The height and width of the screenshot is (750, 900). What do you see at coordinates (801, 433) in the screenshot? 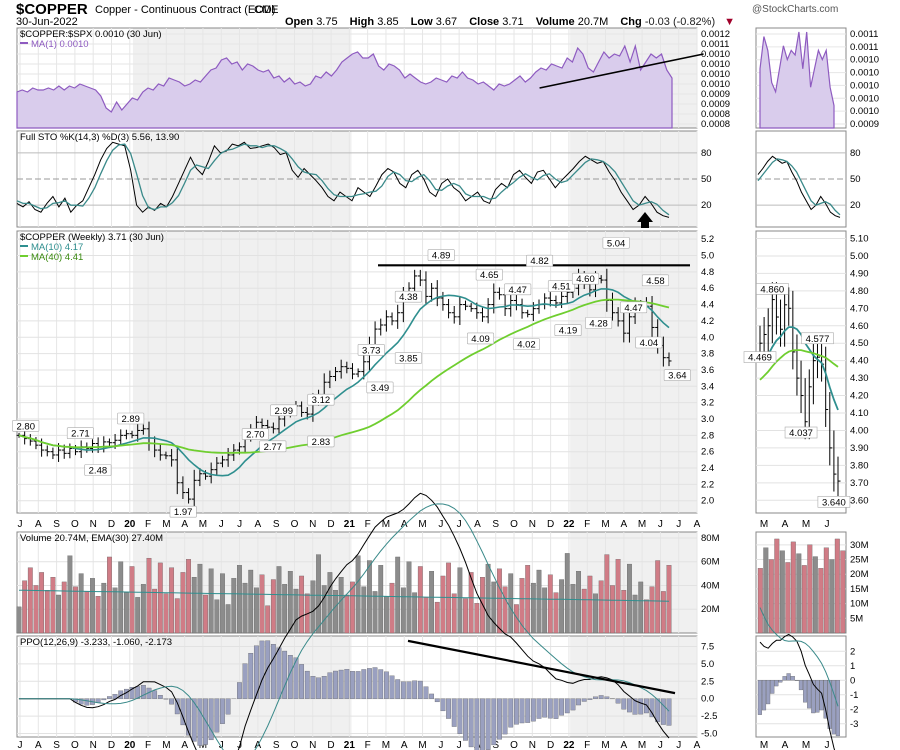
I see `zoom-price-callout: 4.037` at bounding box center [801, 433].